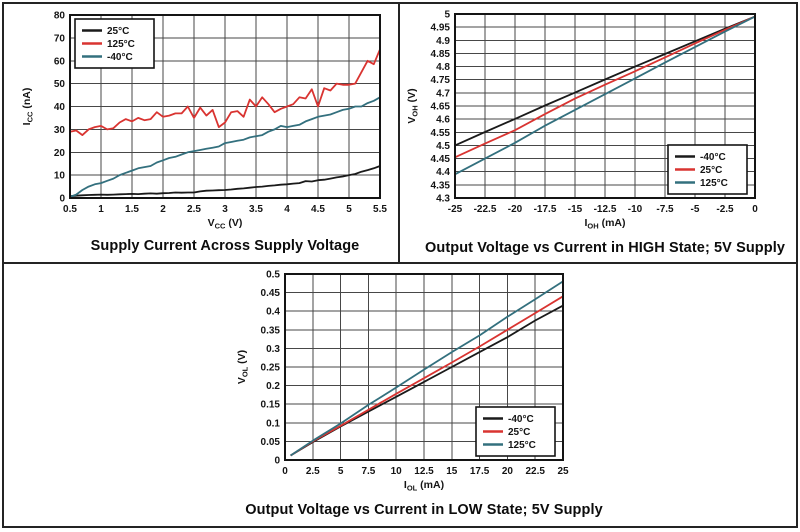 The height and width of the screenshot is (532, 800). Describe the element at coordinates (604, 224) in the screenshot. I see `x-axis-label: IOH (mA)` at that location.